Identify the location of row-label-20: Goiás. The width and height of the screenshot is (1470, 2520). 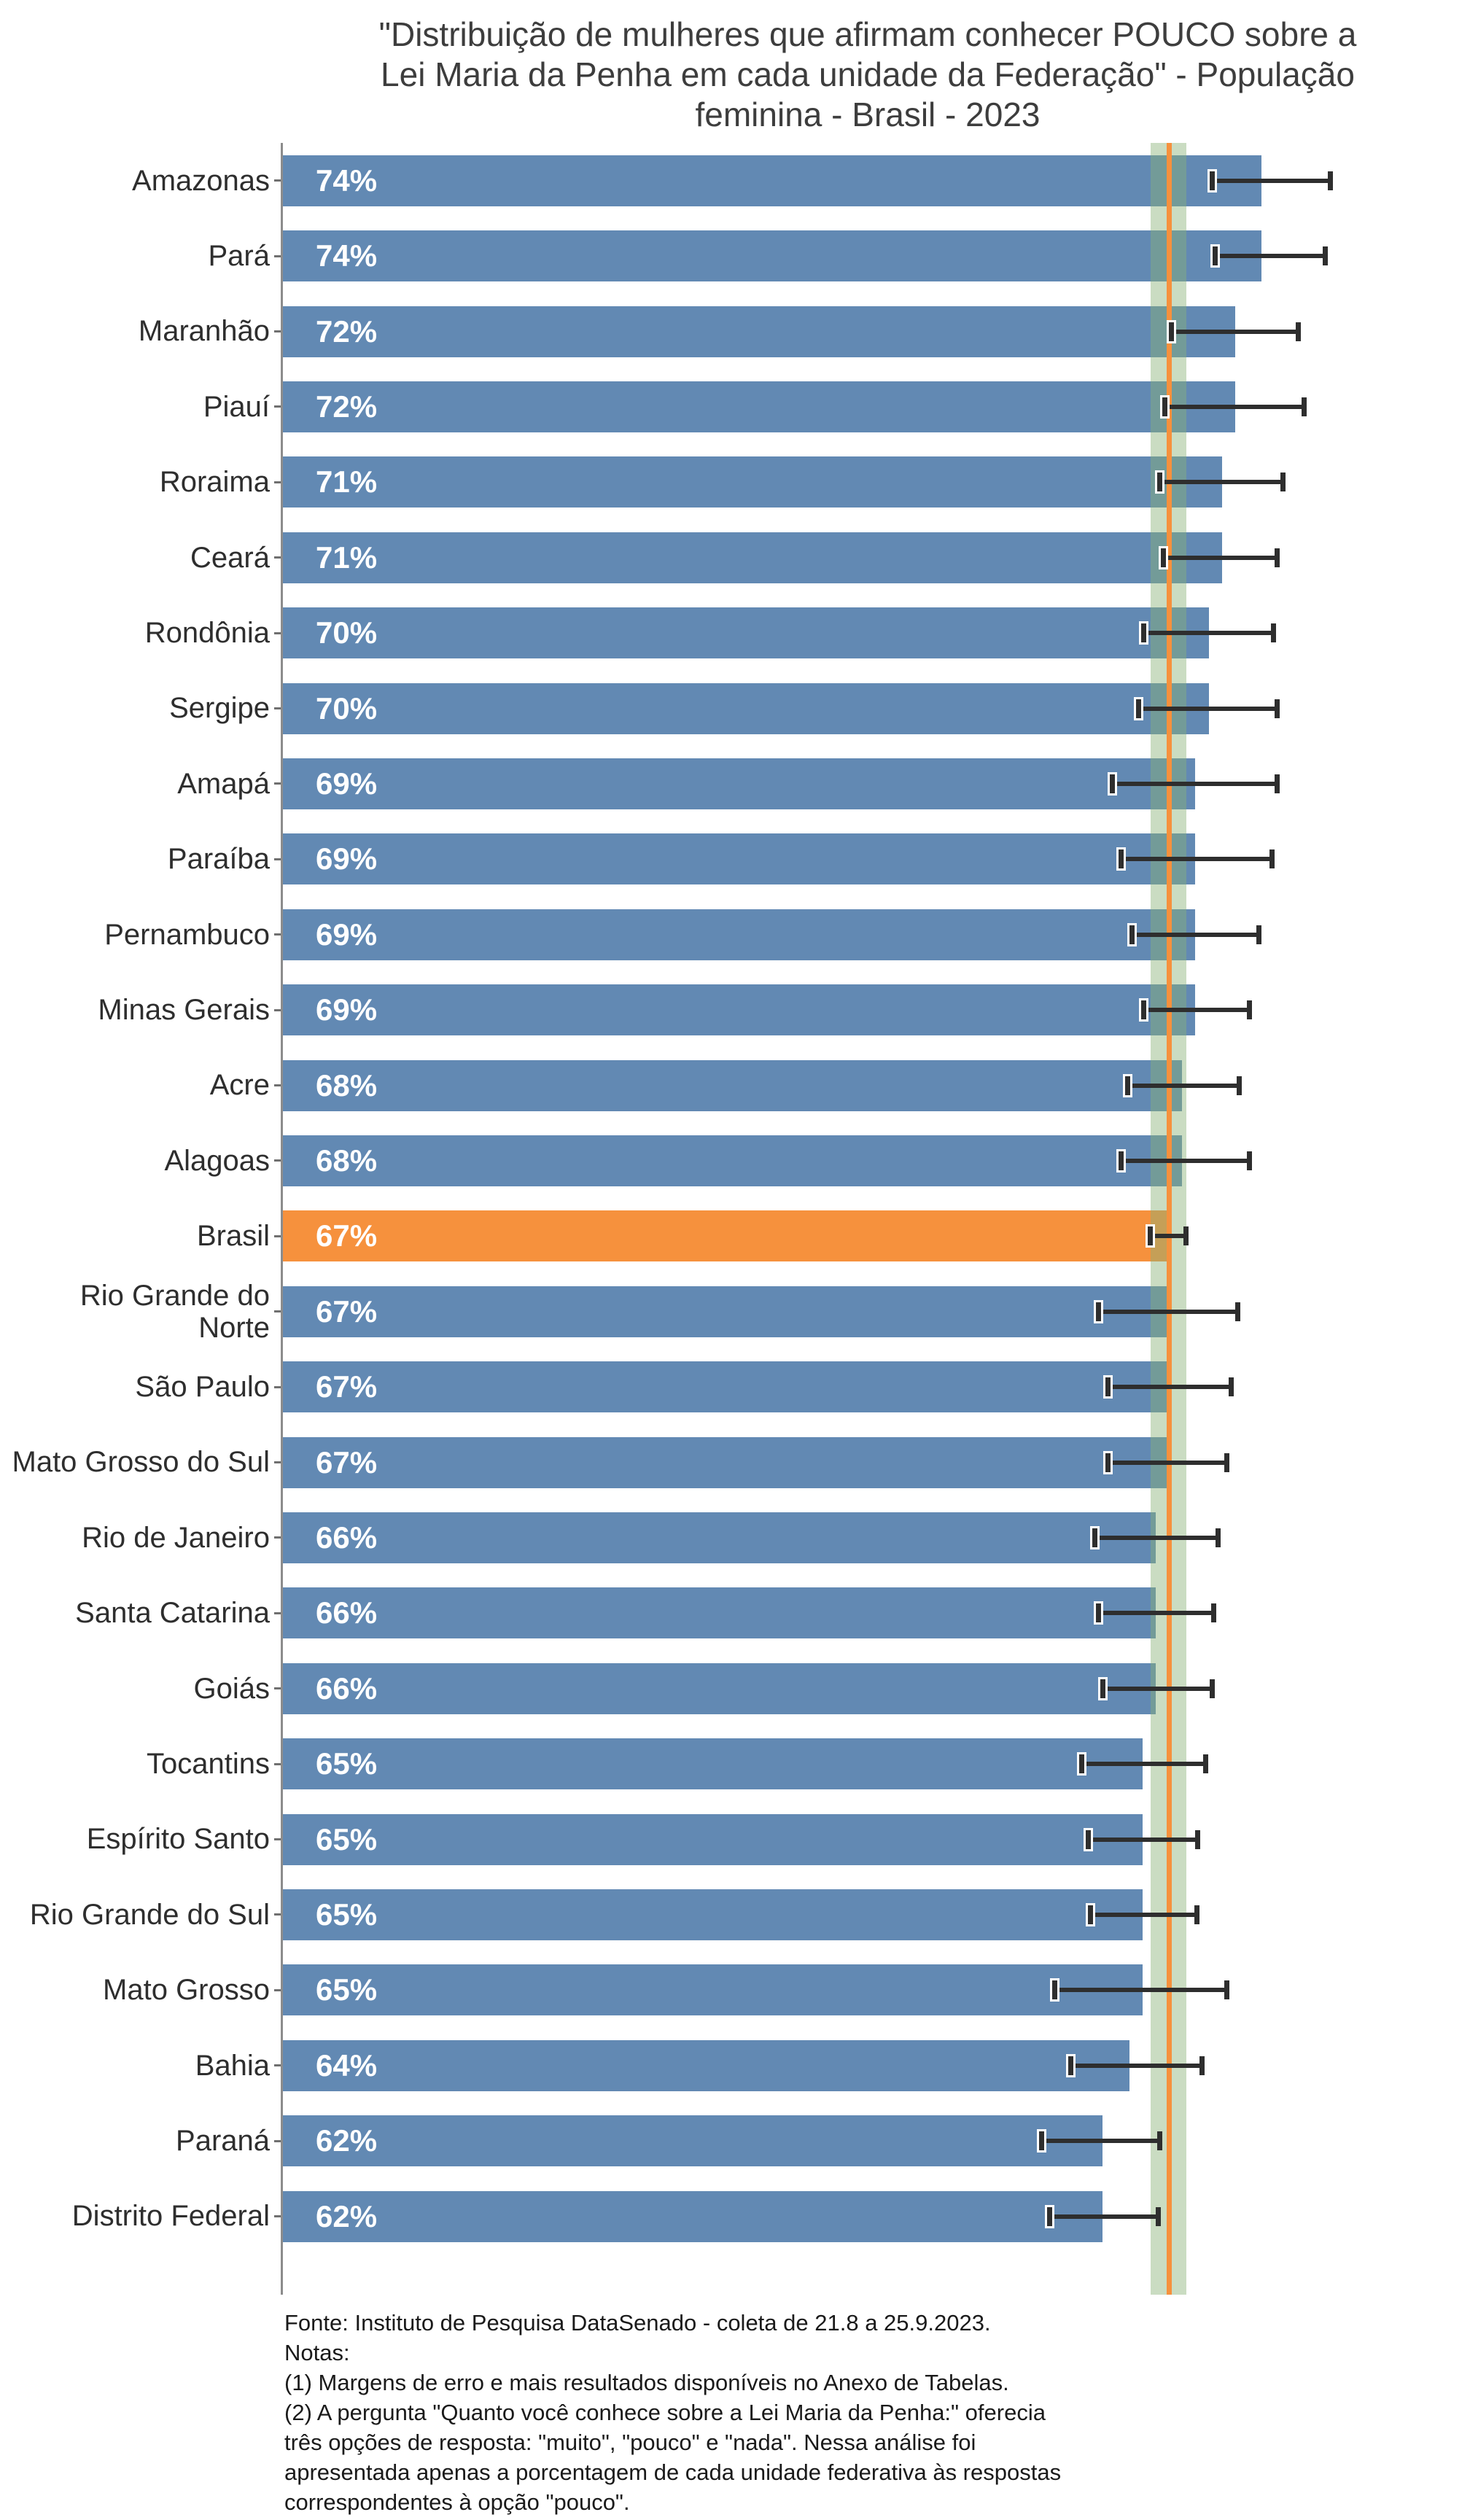
(232, 1688).